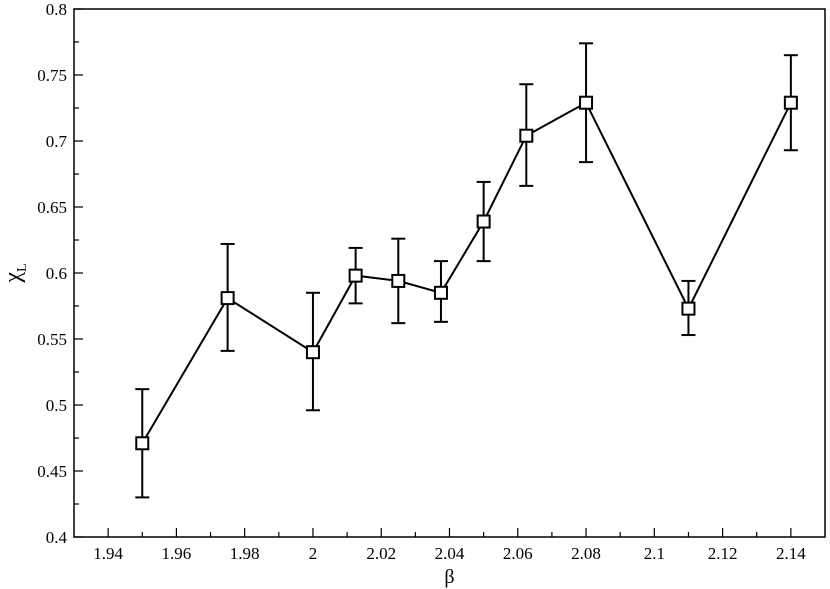 The image size is (830, 589). Describe the element at coordinates (245, 553) in the screenshot. I see `x-tick-label: 1.98` at that location.